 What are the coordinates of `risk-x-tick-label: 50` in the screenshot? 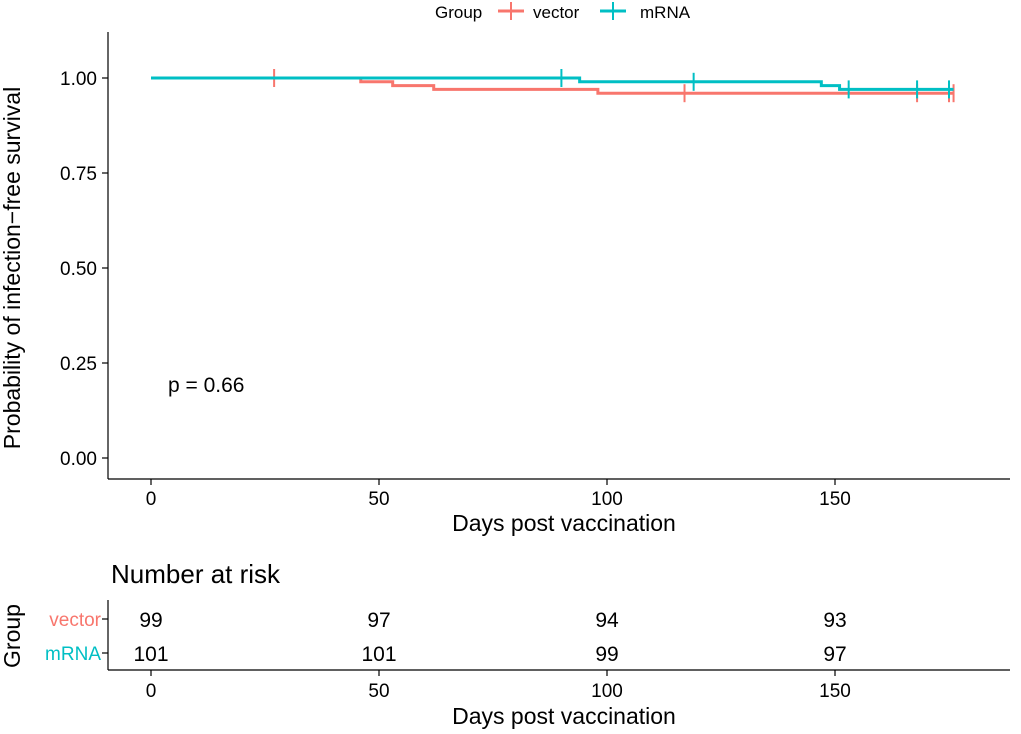 It's located at (378, 691).